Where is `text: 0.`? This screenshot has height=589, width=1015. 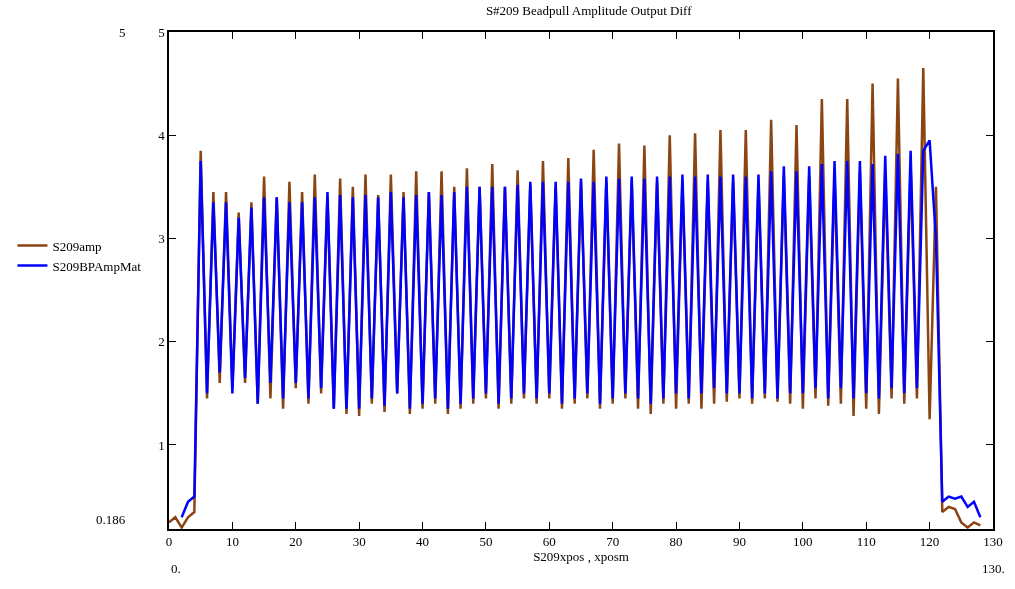
text: 0. is located at coordinates (176, 568).